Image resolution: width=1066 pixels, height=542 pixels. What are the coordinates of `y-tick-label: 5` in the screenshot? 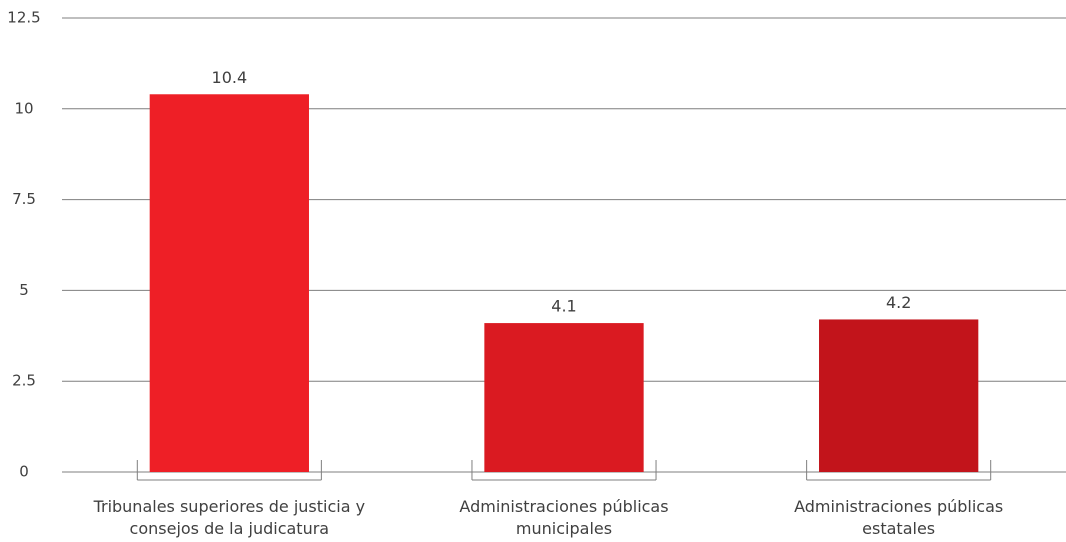 It's located at (24, 290).